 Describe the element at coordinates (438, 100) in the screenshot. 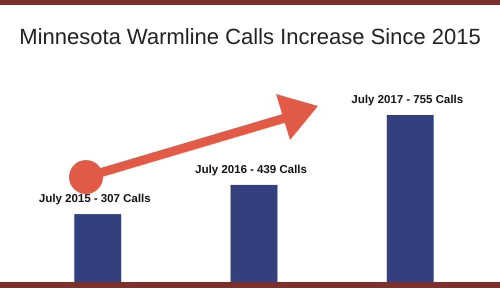

I see `data-label: 755 Calls` at that location.